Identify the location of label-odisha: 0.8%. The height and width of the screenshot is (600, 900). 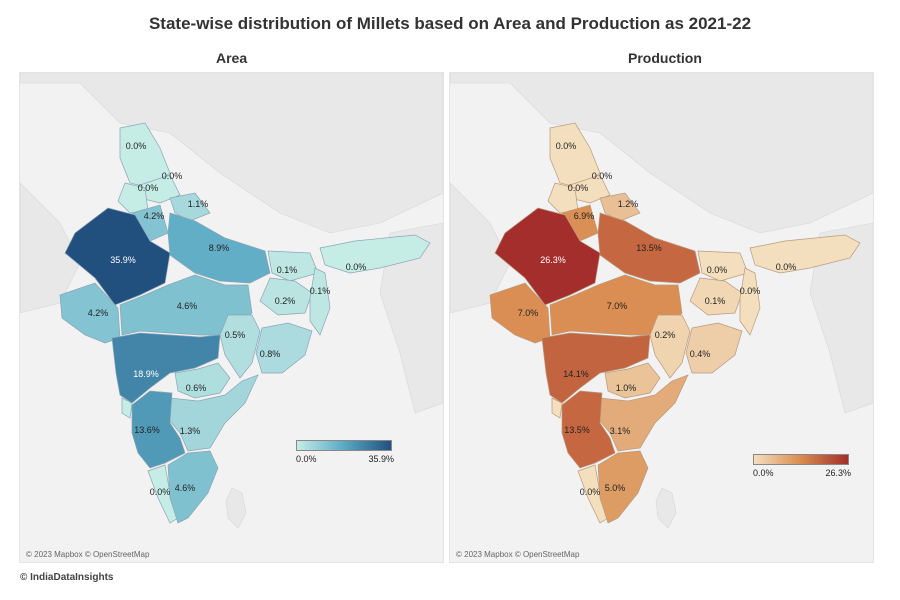
(270, 354).